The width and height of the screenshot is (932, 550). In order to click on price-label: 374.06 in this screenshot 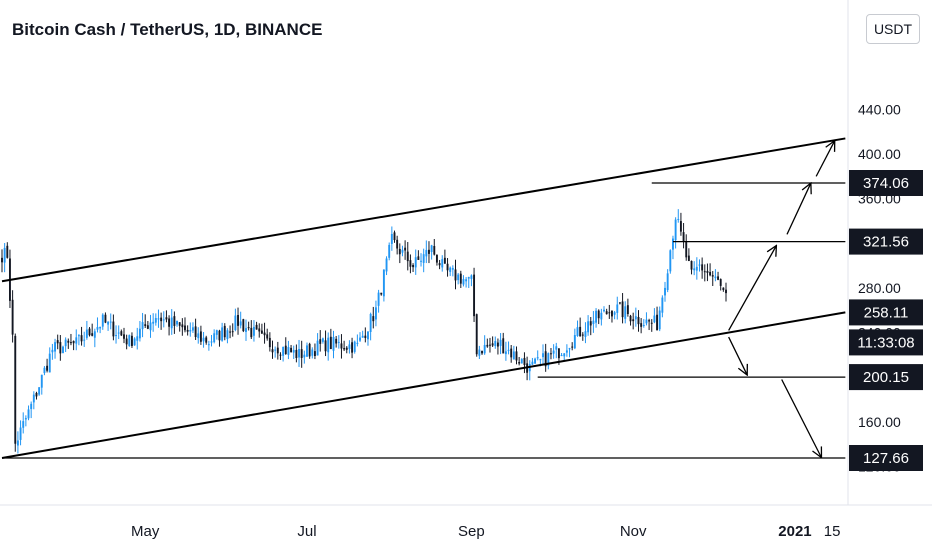, I will do `click(886, 183)`.